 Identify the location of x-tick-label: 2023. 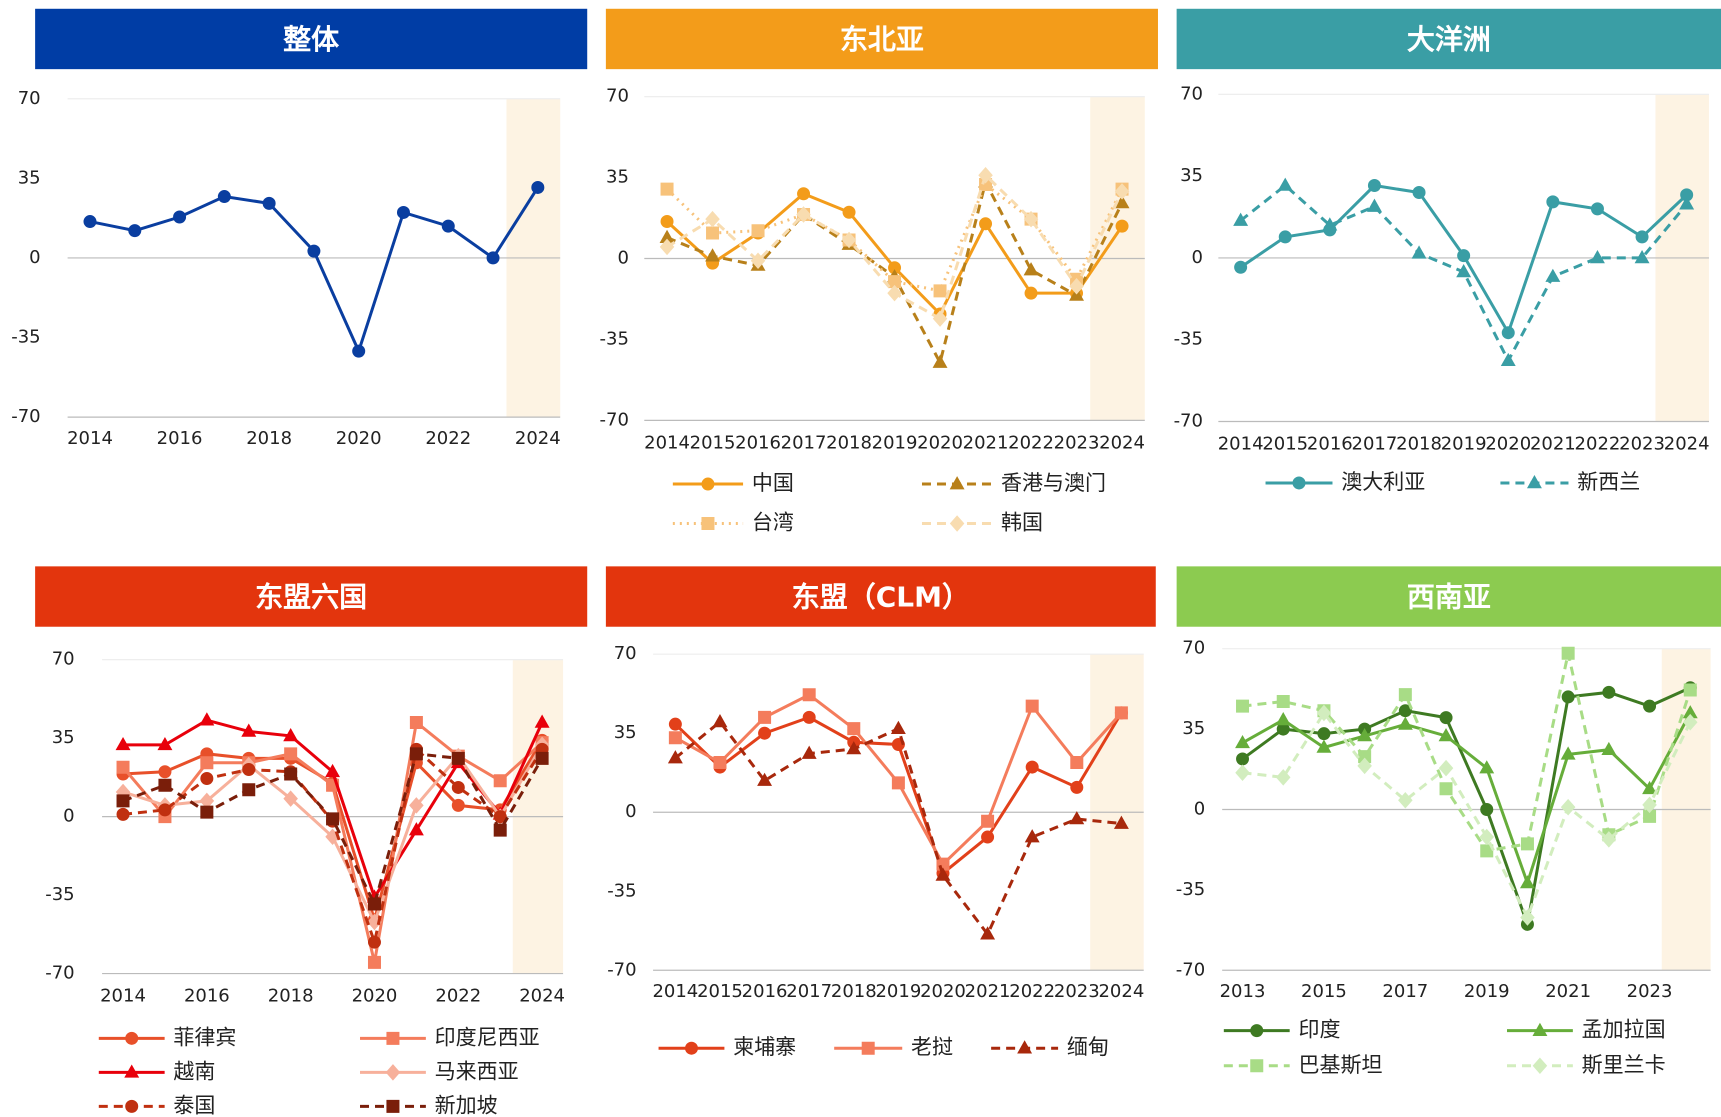
(1642, 444).